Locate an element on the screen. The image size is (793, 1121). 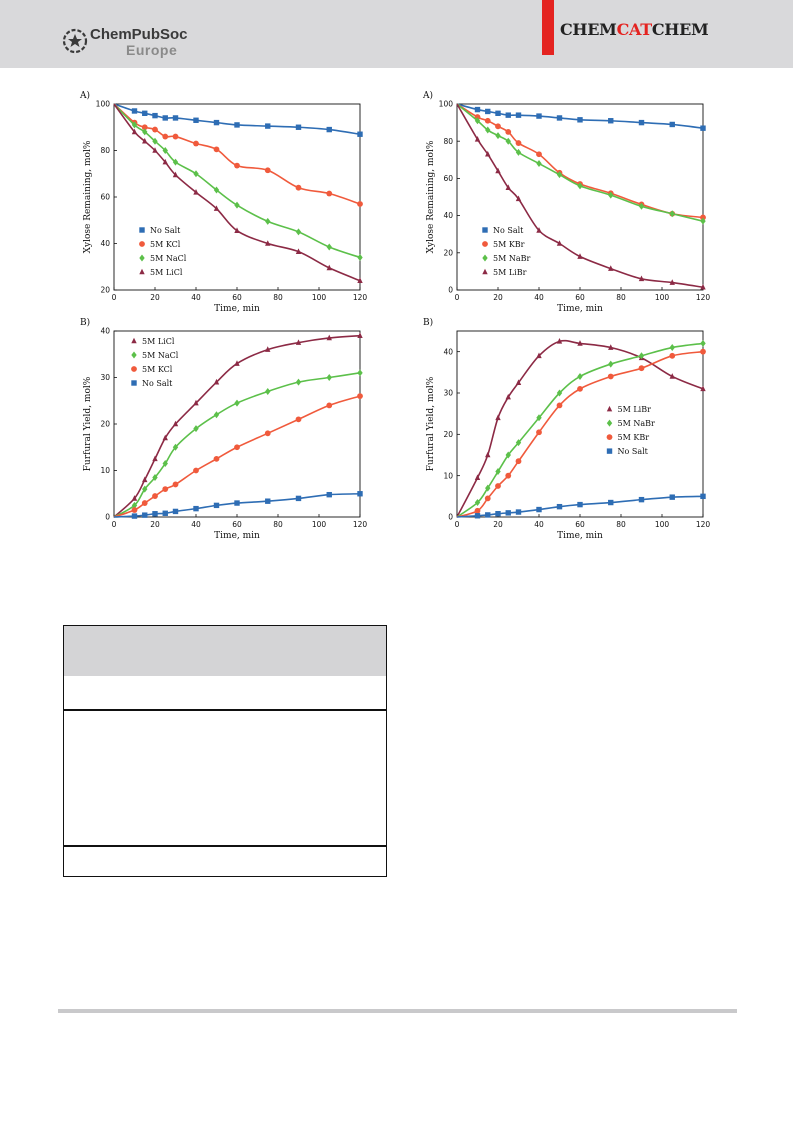
table-header-band is located at coordinates (225, 651).